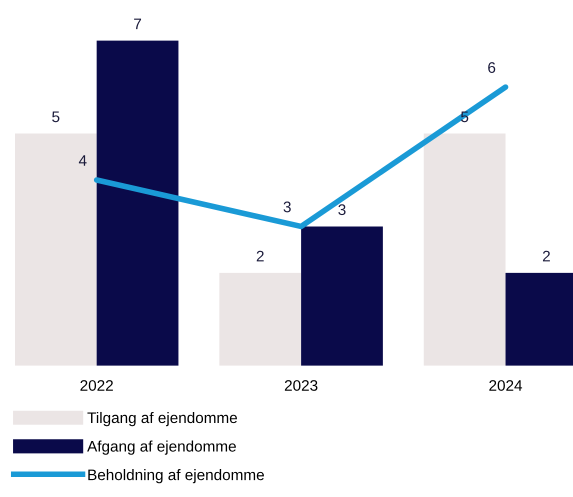 The width and height of the screenshot is (573, 497). I want to click on x-tick-label: 2022, so click(96, 385).